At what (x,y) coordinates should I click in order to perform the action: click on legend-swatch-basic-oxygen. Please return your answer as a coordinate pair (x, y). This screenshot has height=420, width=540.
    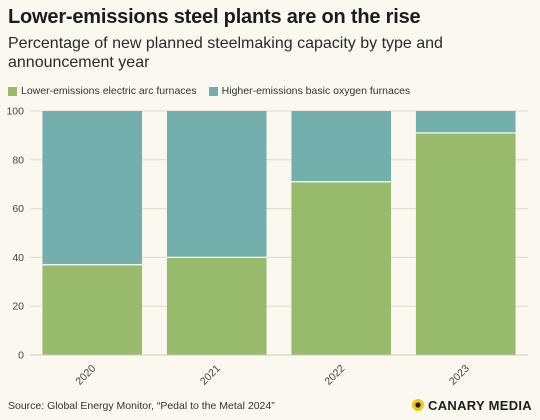
    Looking at the image, I should click on (213, 91).